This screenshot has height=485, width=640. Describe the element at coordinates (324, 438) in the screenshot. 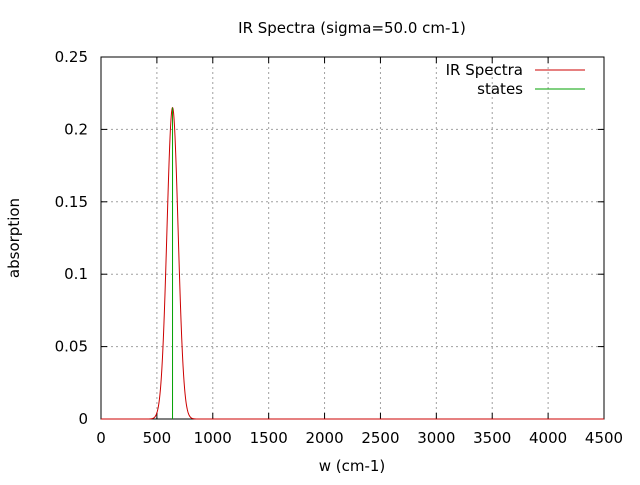

I see `x-tick-label: 2000` at that location.